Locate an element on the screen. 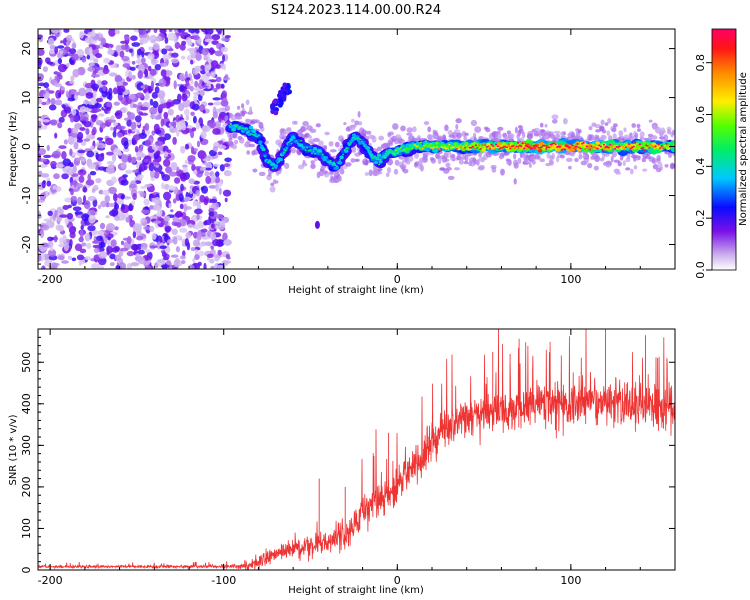 This screenshot has width=750, height=600. y-tick-label: 200 is located at coordinates (26, 486).